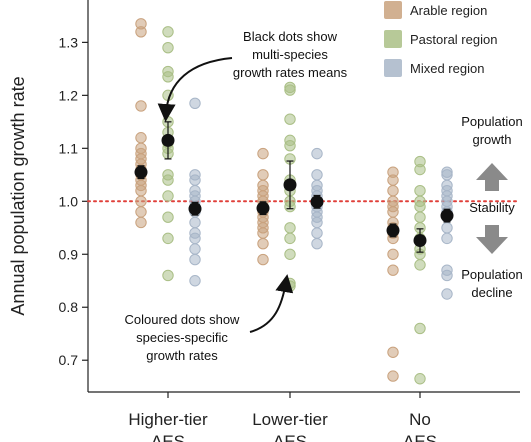 The height and width of the screenshot is (442, 531). What do you see at coordinates (447, 68) in the screenshot?
I see `legend-label: Mixed region` at bounding box center [447, 68].